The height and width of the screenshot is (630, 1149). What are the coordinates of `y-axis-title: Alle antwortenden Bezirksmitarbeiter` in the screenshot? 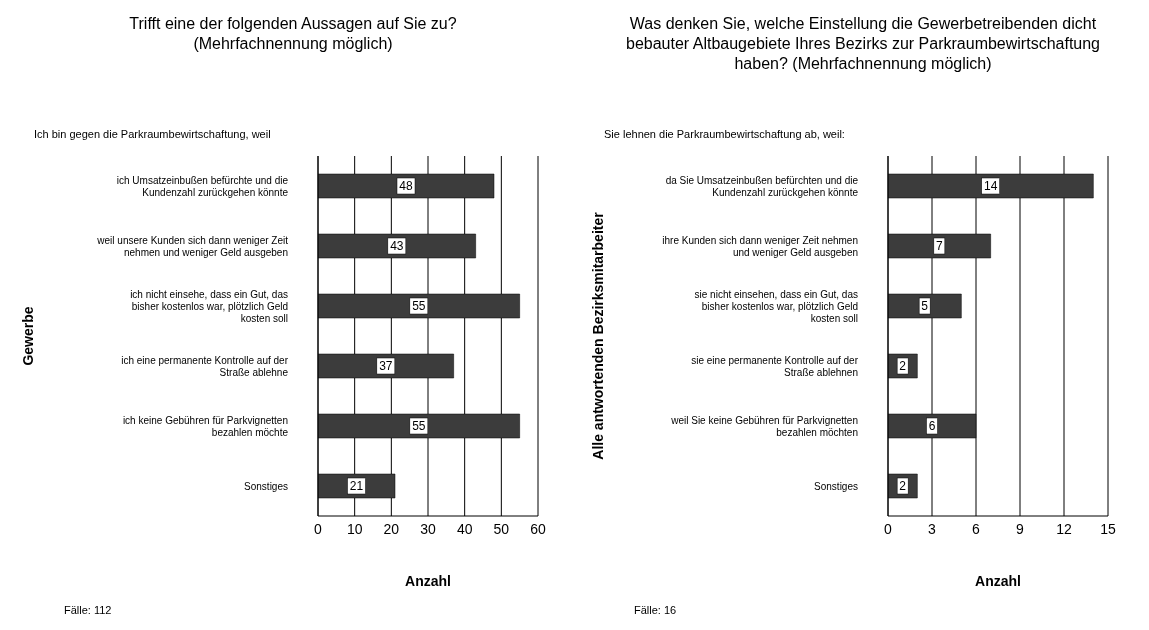 It's located at (597, 335).